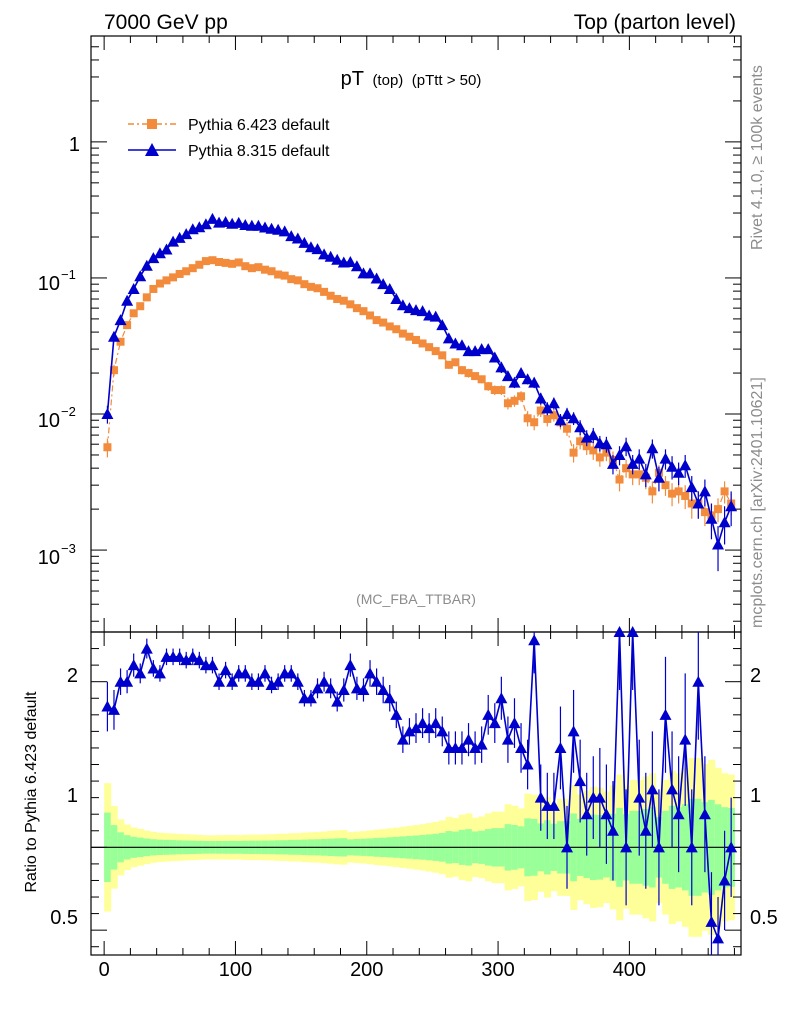 The height and width of the screenshot is (1024, 786). I want to click on xtick-label-0: 0, so click(104, 970).